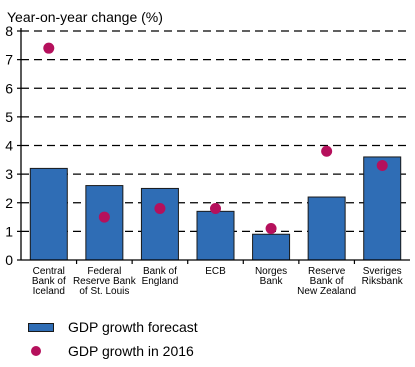 The width and height of the screenshot is (415, 367). Describe the element at coordinates (85, 17) in the screenshot. I see `y-axis-label: Year-on-year change (%)` at that location.